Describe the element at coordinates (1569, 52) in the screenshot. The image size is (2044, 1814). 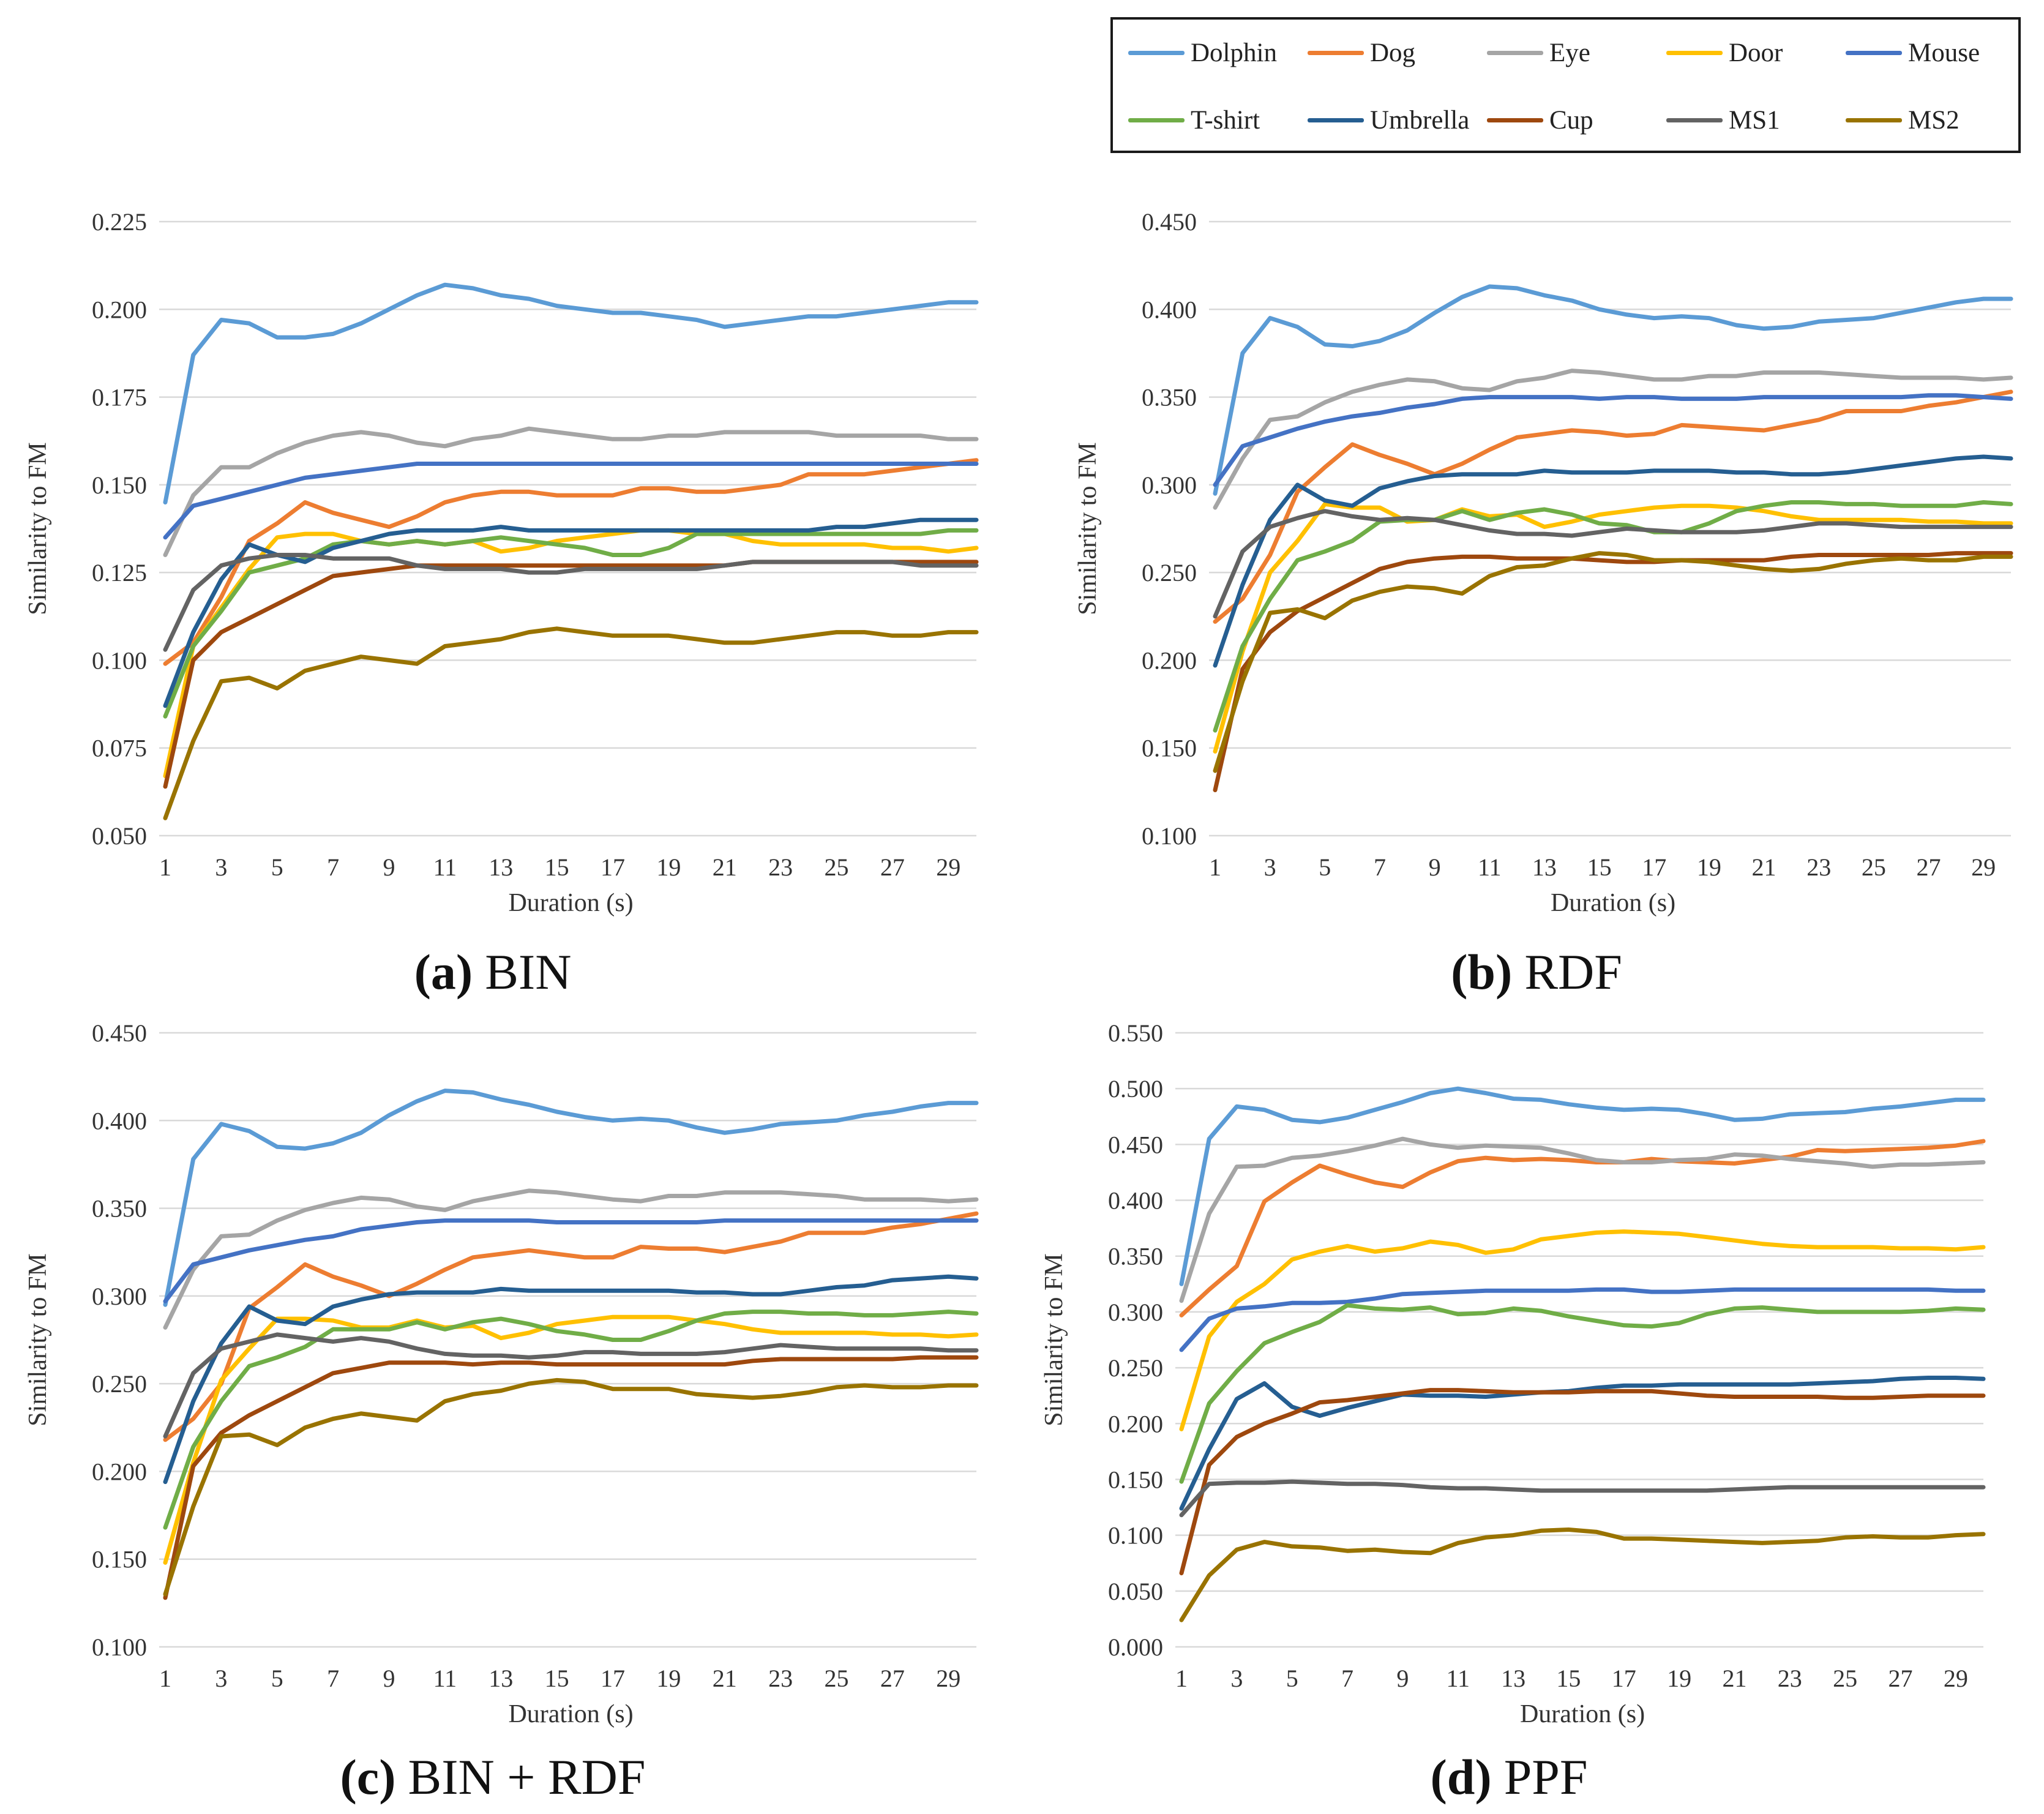
I see `legend-label: Eye` at that location.